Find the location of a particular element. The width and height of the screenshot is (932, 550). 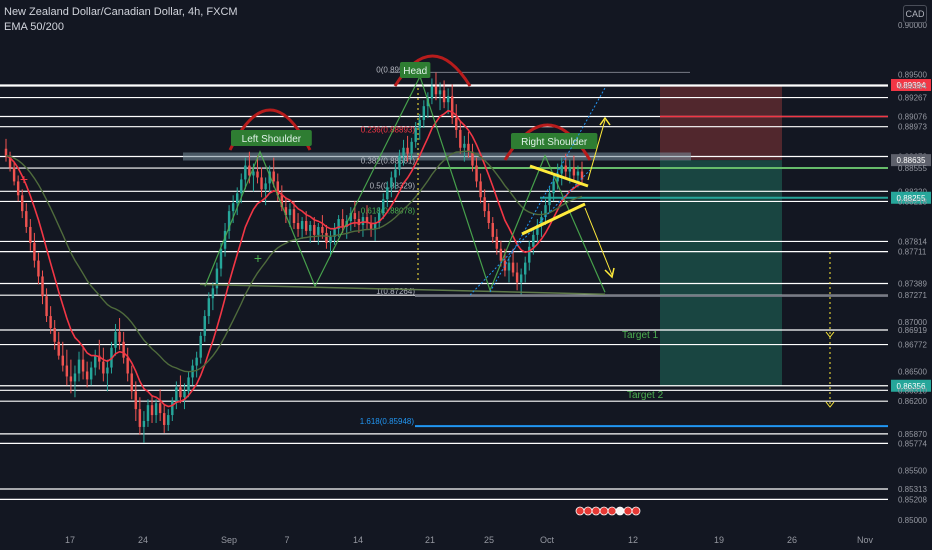

arrow-down-head is located at coordinates (609, 273).